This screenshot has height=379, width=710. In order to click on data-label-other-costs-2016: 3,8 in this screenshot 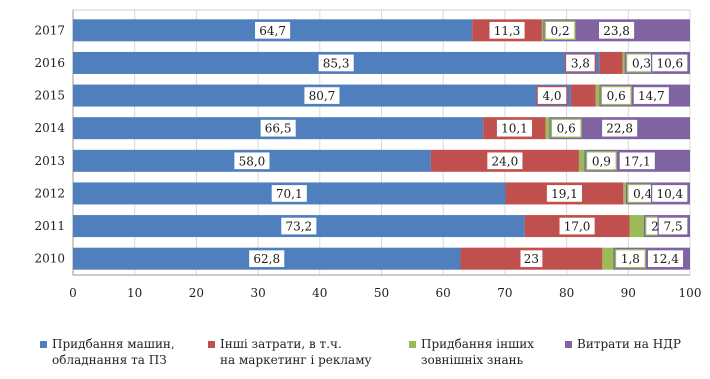, I will do `click(580, 63)`.